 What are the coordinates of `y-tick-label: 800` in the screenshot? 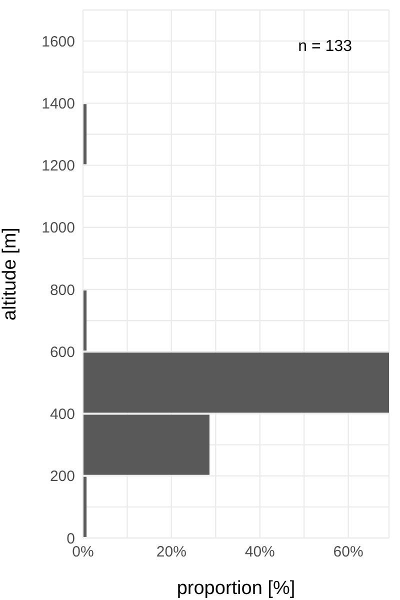 It's located at (62, 290).